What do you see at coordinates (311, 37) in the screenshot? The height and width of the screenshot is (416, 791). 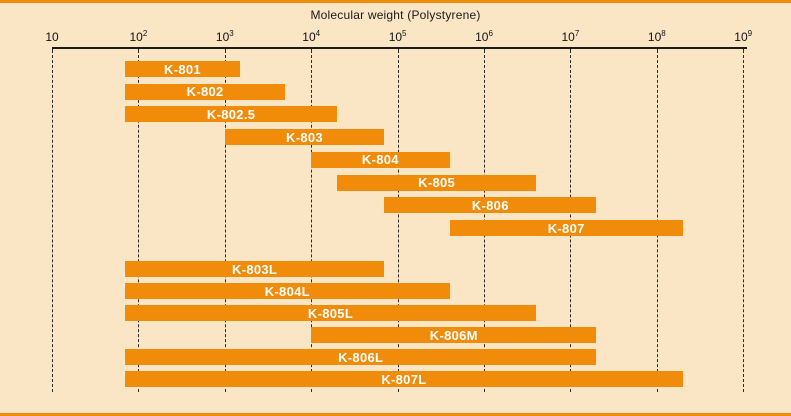 I see `x-axis-tick-label: 10⁴` at bounding box center [311, 37].